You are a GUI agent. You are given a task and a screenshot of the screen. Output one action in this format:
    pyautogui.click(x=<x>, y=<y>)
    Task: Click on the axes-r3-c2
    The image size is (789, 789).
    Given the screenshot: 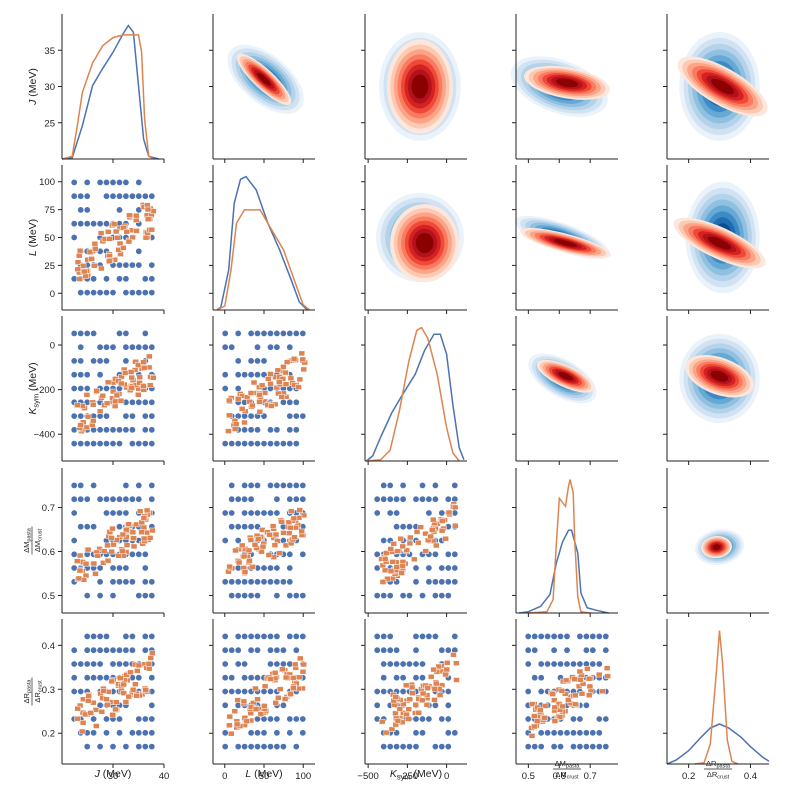 What is the action you would take?
    pyautogui.click(x=414, y=542)
    